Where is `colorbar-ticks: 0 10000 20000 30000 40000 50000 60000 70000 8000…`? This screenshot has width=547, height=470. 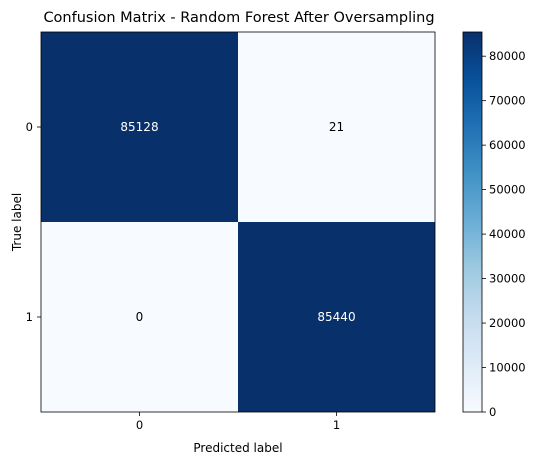 colorbar-ticks: 0 10000 20000 30000 40000 50000 60000 70000 8000… is located at coordinates (504, 234).